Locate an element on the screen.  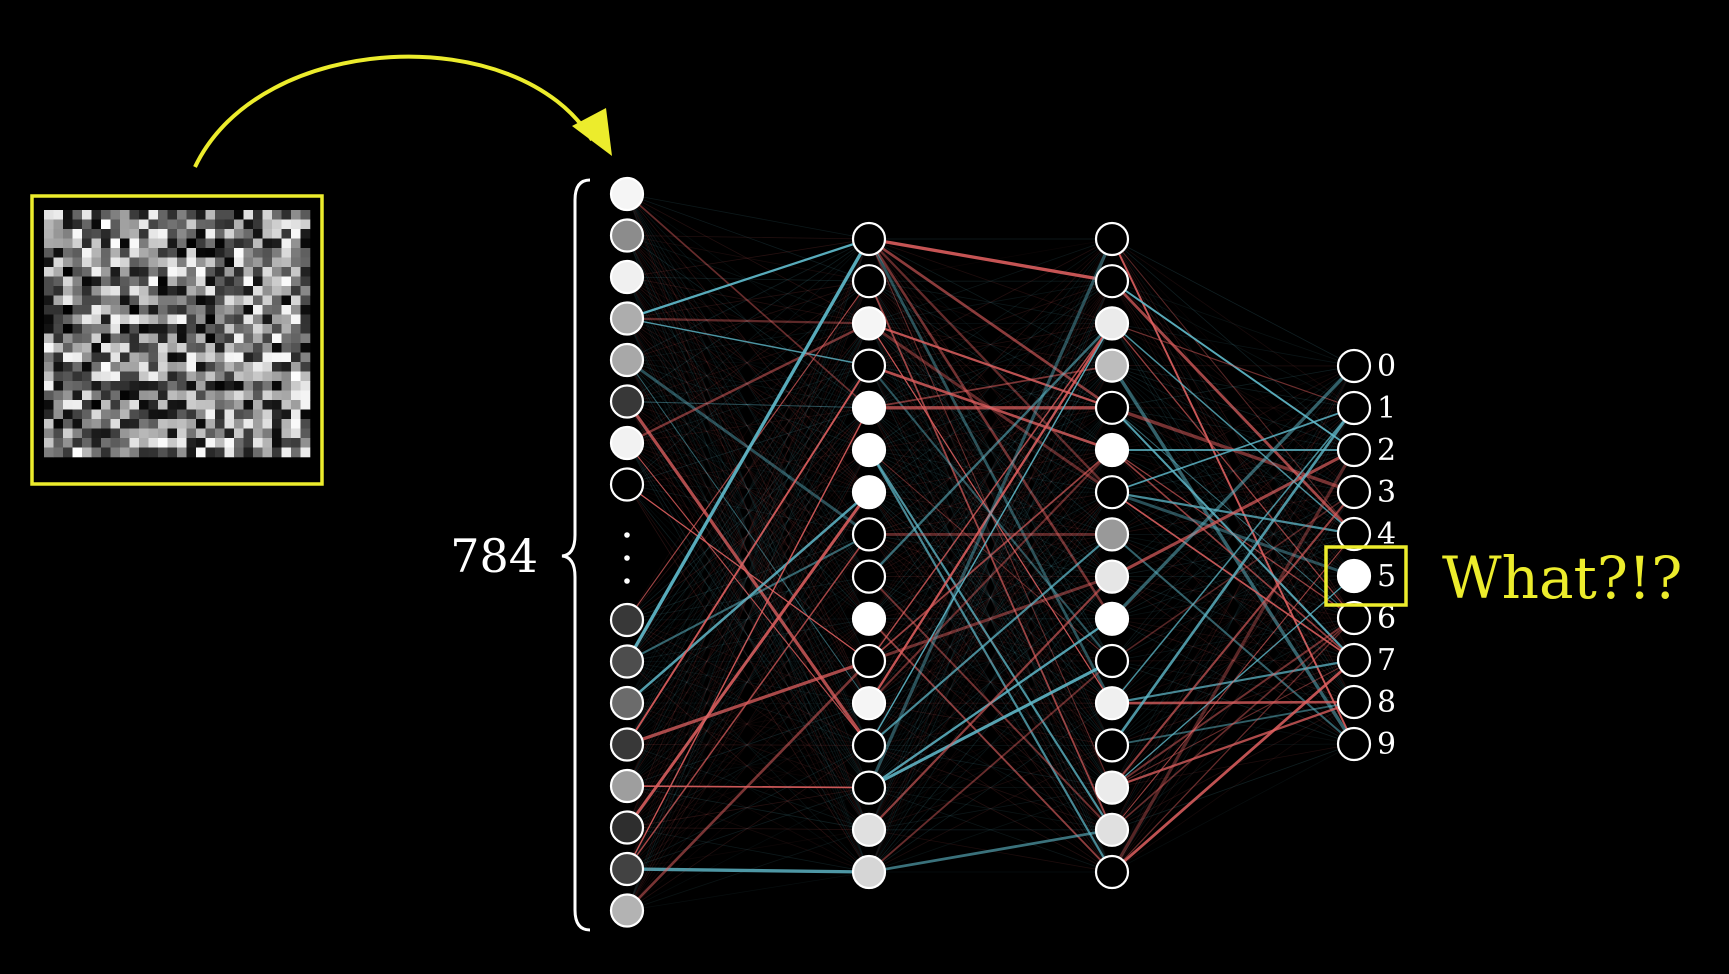
output-label-1: 1 is located at coordinates (1386, 408).